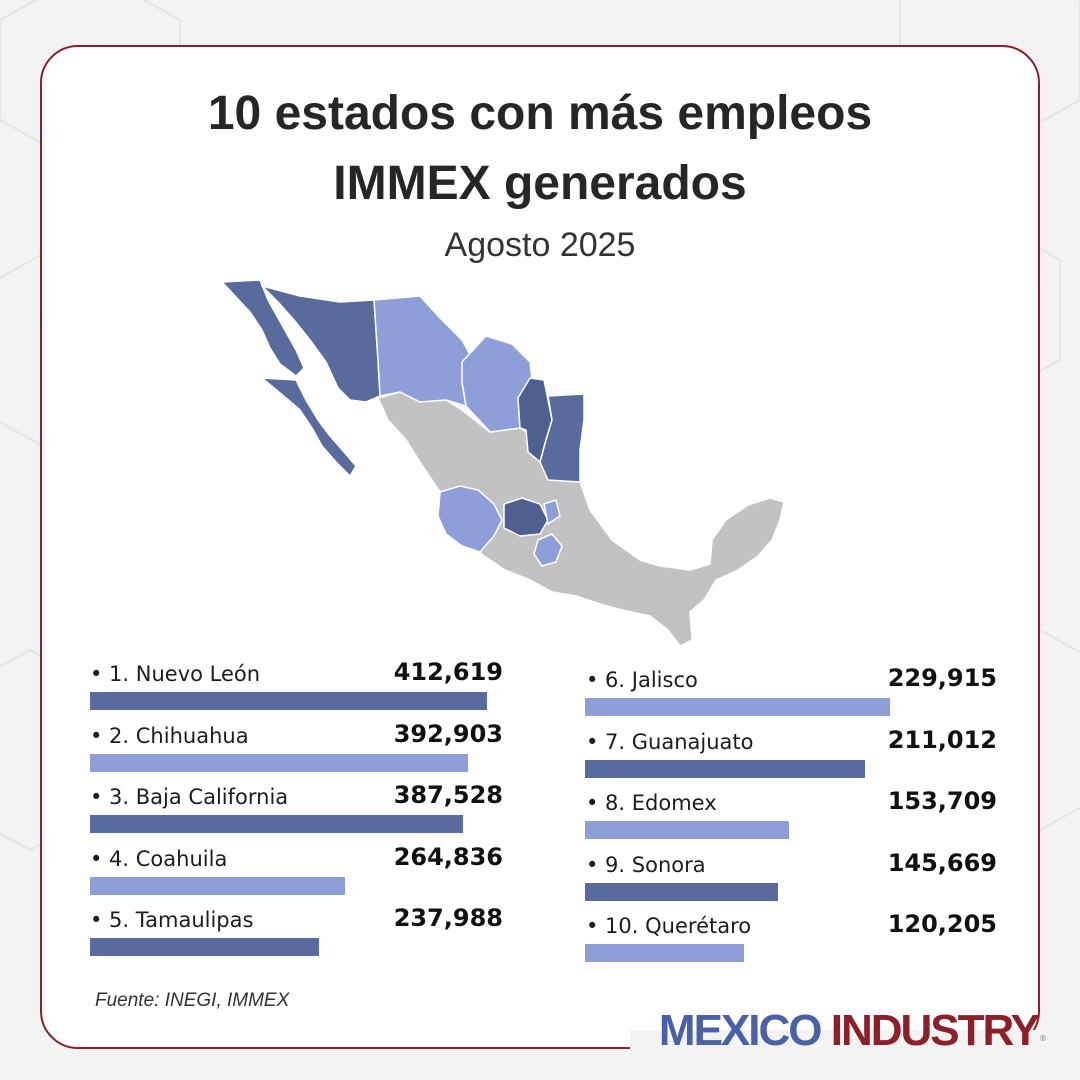 The width and height of the screenshot is (1080, 1080). Describe the element at coordinates (309, 427) in the screenshot. I see `map-baja-sur` at that location.